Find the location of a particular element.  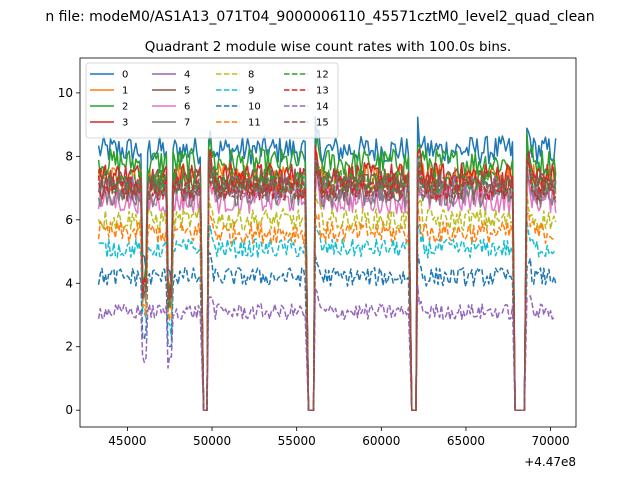

legend-label-8: 8 is located at coordinates (251, 75).